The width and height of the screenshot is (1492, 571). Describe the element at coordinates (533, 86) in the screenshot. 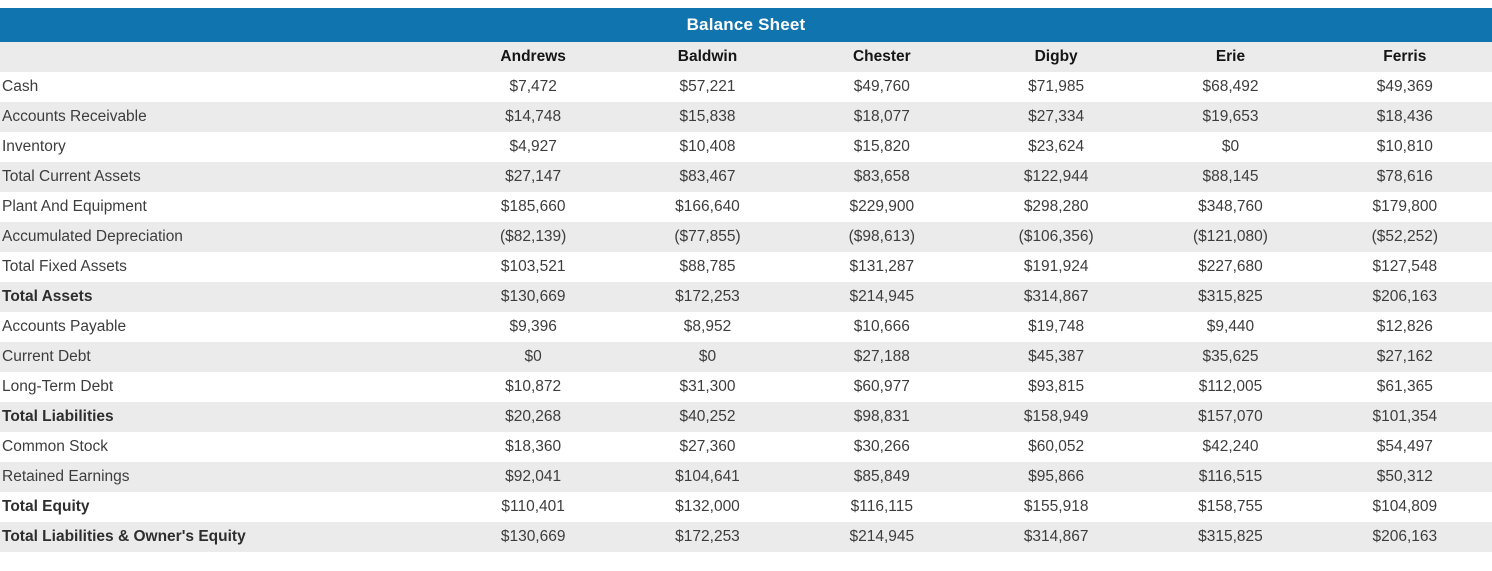

I see `cell-value: $7,472` at that location.